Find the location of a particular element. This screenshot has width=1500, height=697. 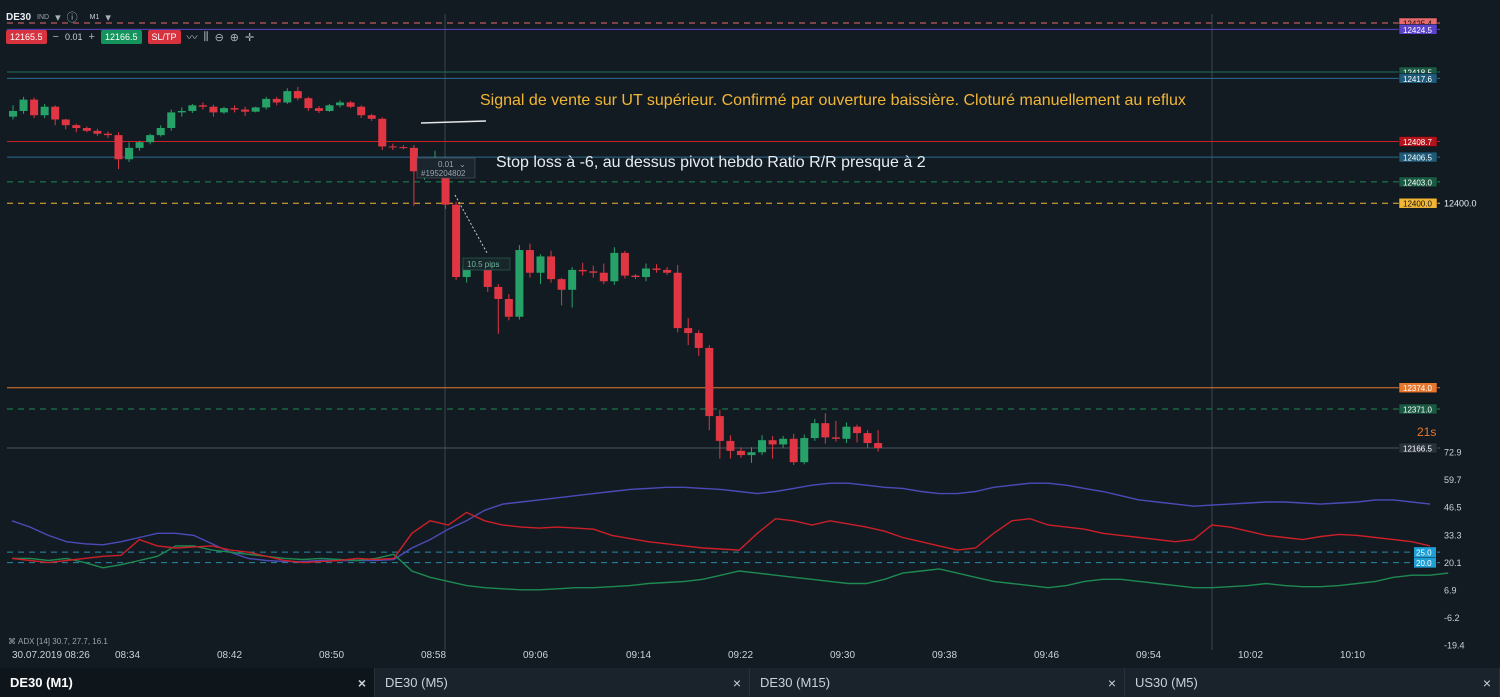

symbol-name: DE30 is located at coordinates (19, 17).